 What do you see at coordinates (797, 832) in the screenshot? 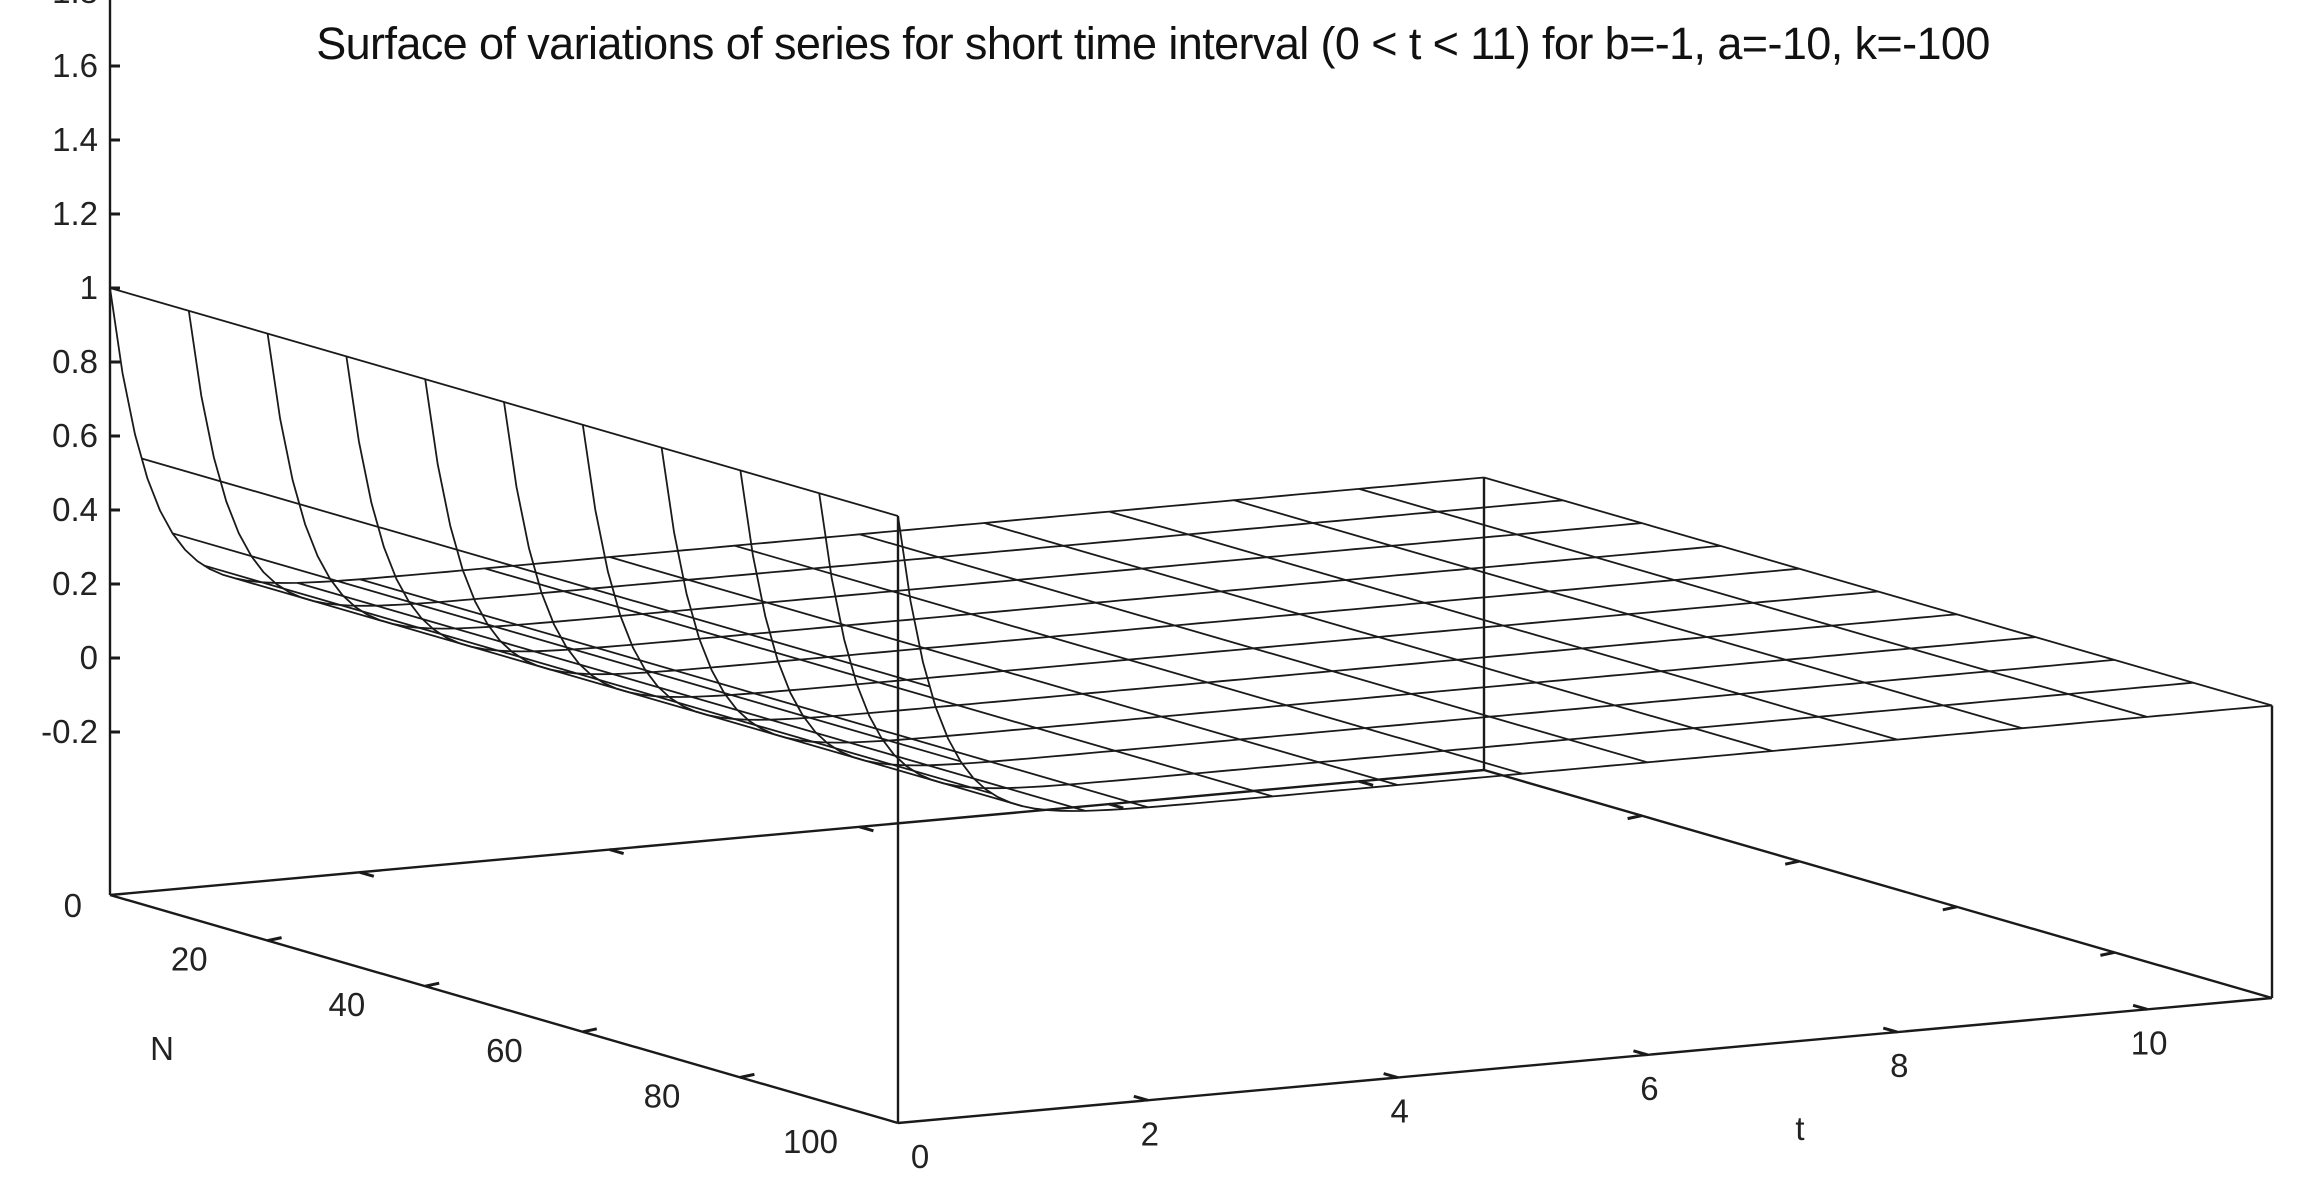
I see `frame-floor-edge-t-back` at bounding box center [797, 832].